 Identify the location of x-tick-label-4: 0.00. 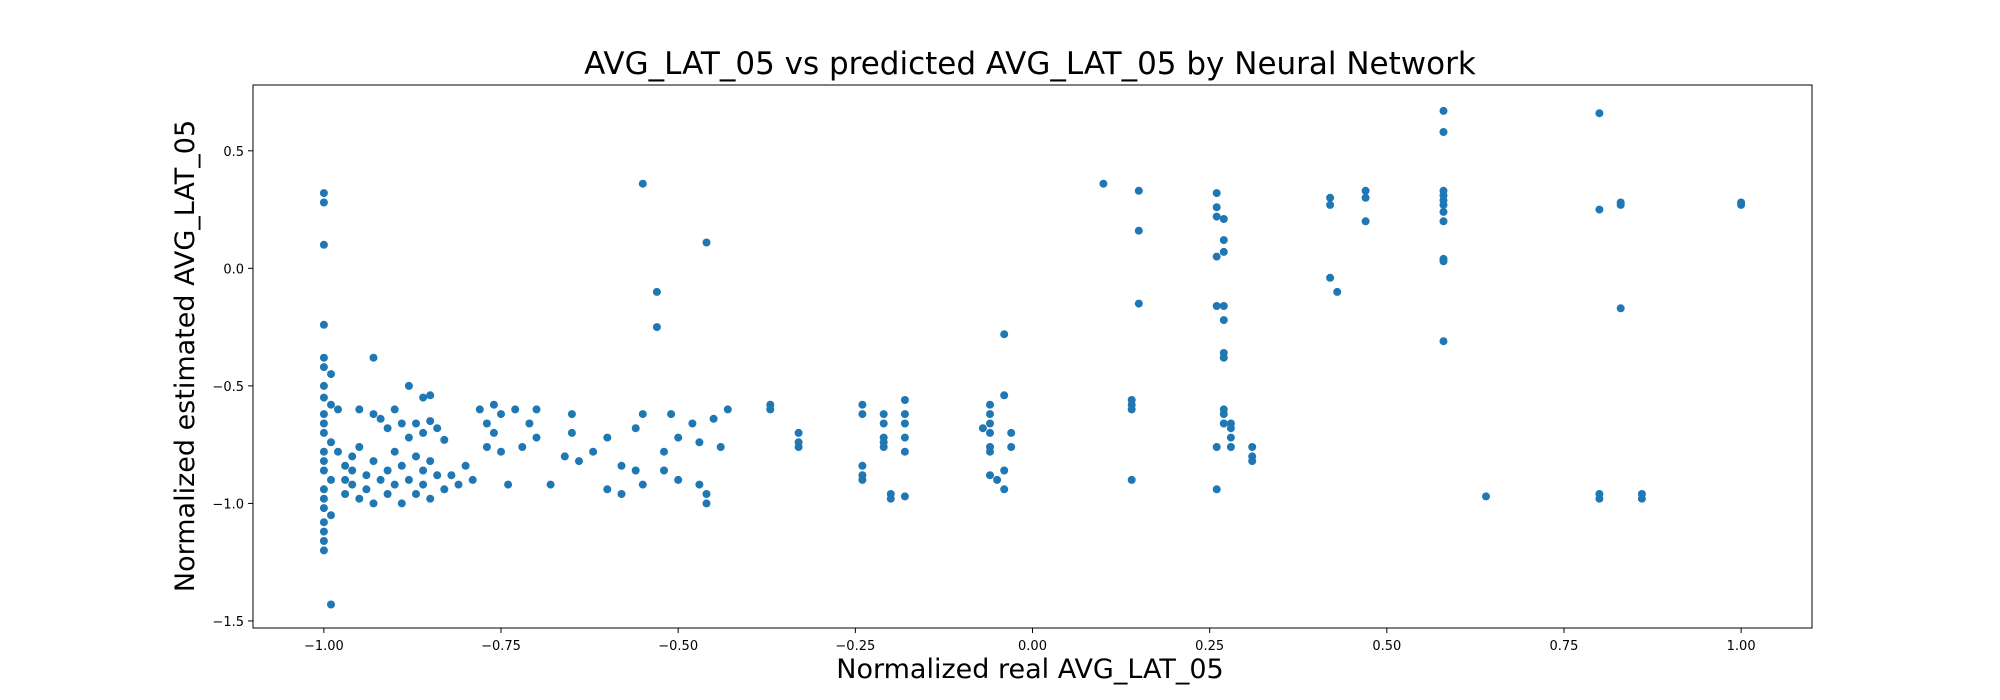
(1032, 646).